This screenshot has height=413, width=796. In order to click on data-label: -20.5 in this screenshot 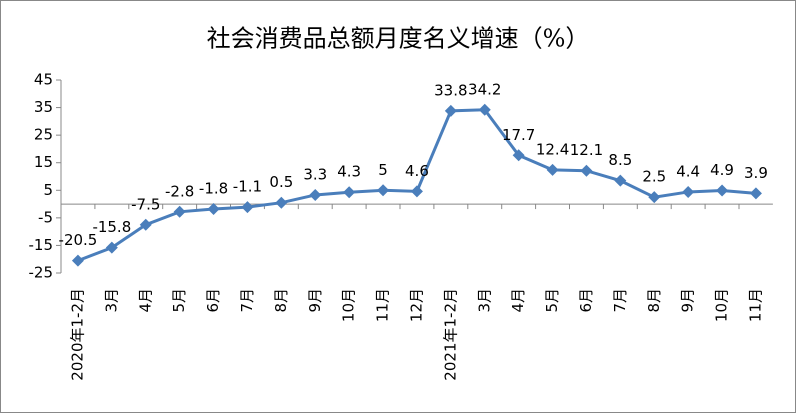, I will do `click(78, 240)`.